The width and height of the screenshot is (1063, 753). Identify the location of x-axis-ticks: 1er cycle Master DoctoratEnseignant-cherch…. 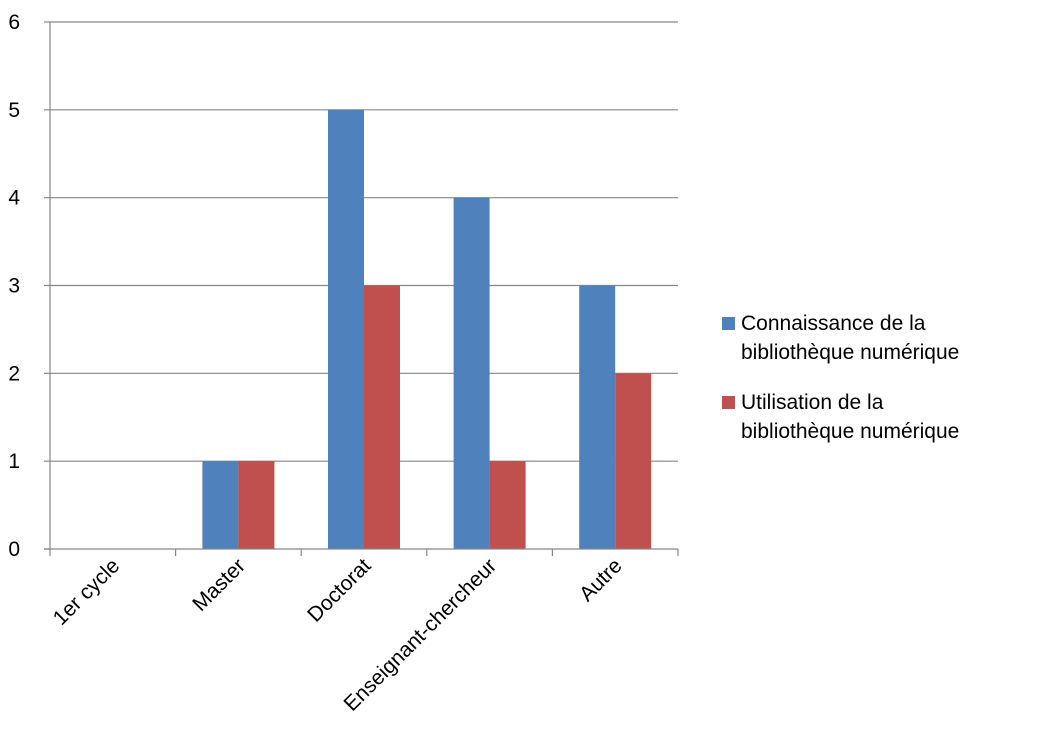
(338, 635).